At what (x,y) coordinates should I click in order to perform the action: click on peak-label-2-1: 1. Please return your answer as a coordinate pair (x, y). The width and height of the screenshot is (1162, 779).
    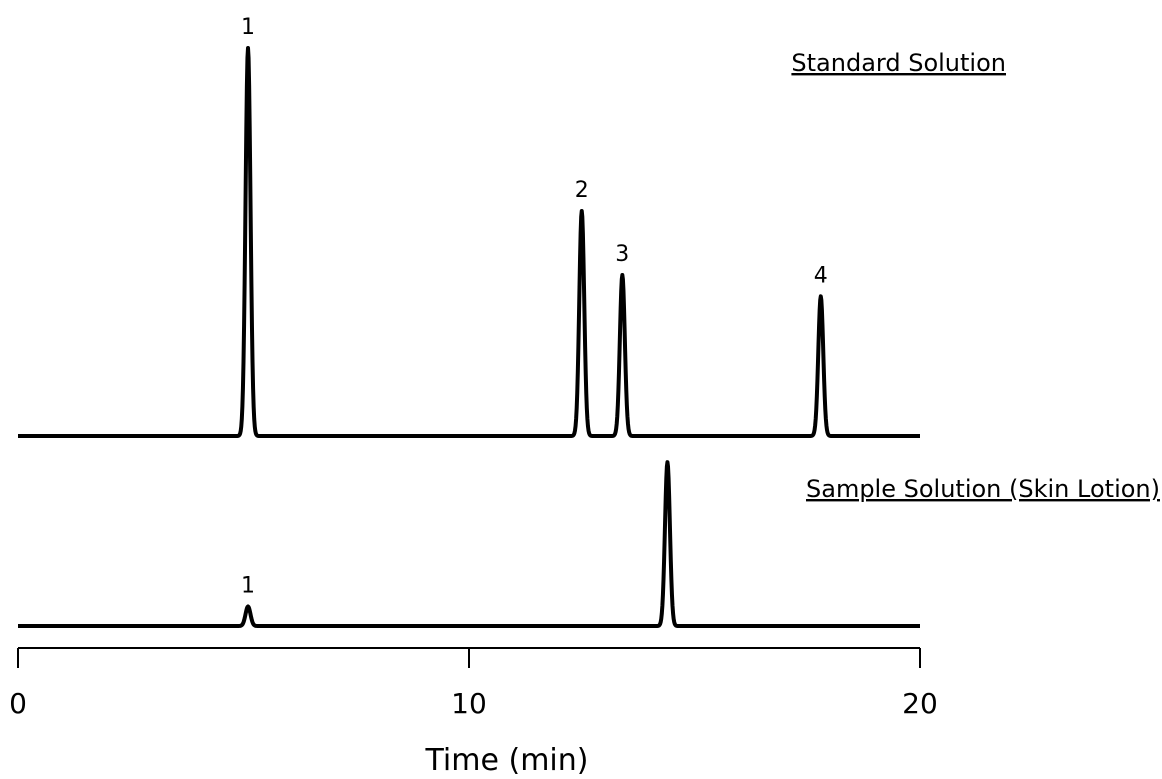
    Looking at the image, I should click on (248, 586).